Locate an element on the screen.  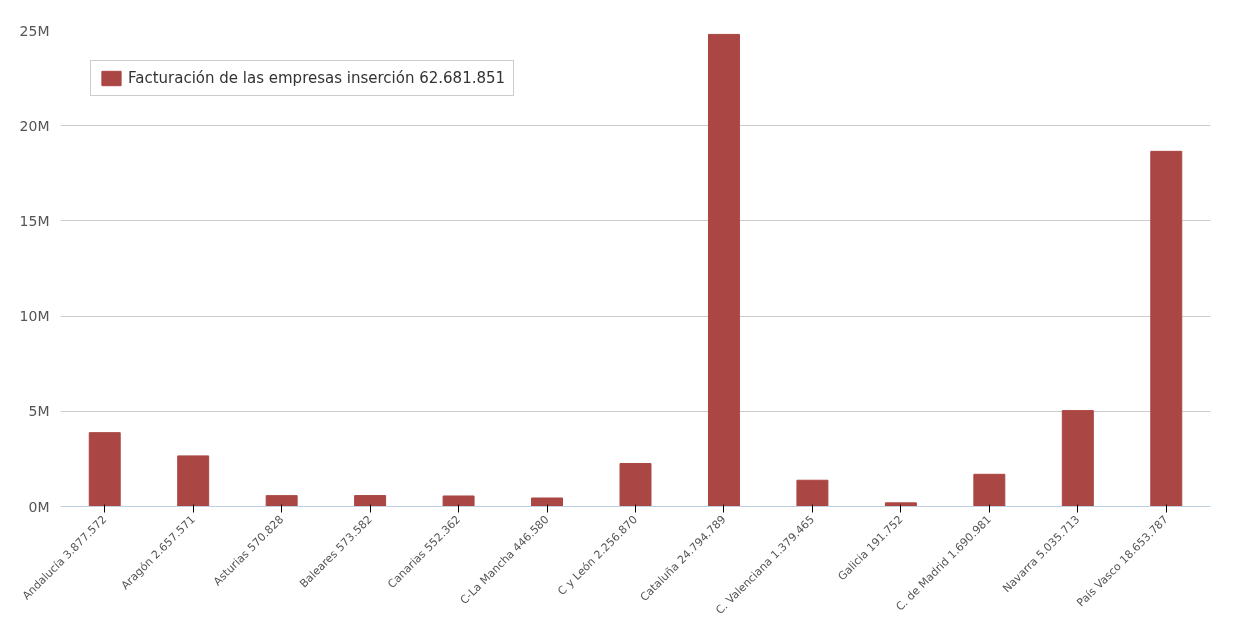
y-tick-label: 5M is located at coordinates (39, 411).